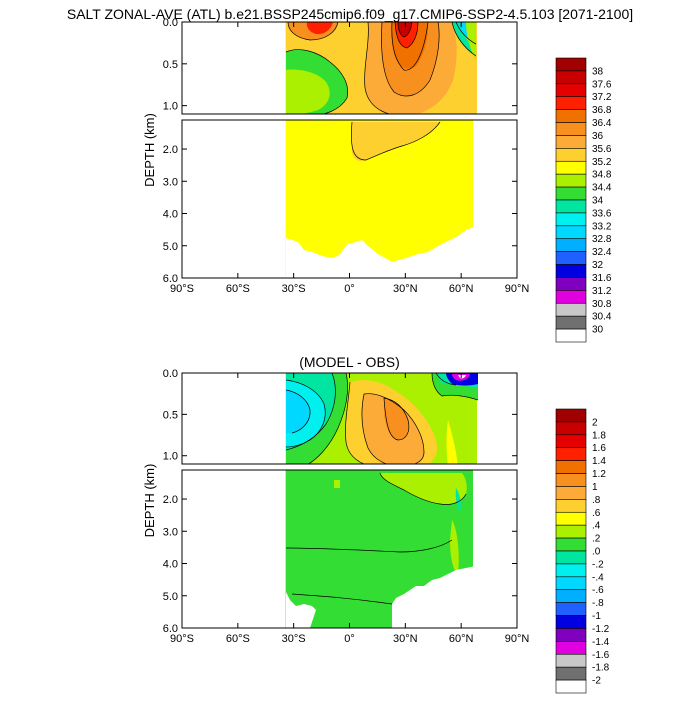  Describe the element at coordinates (602, 123) in the screenshot. I see `colorbar-label: 36.4` at that location.